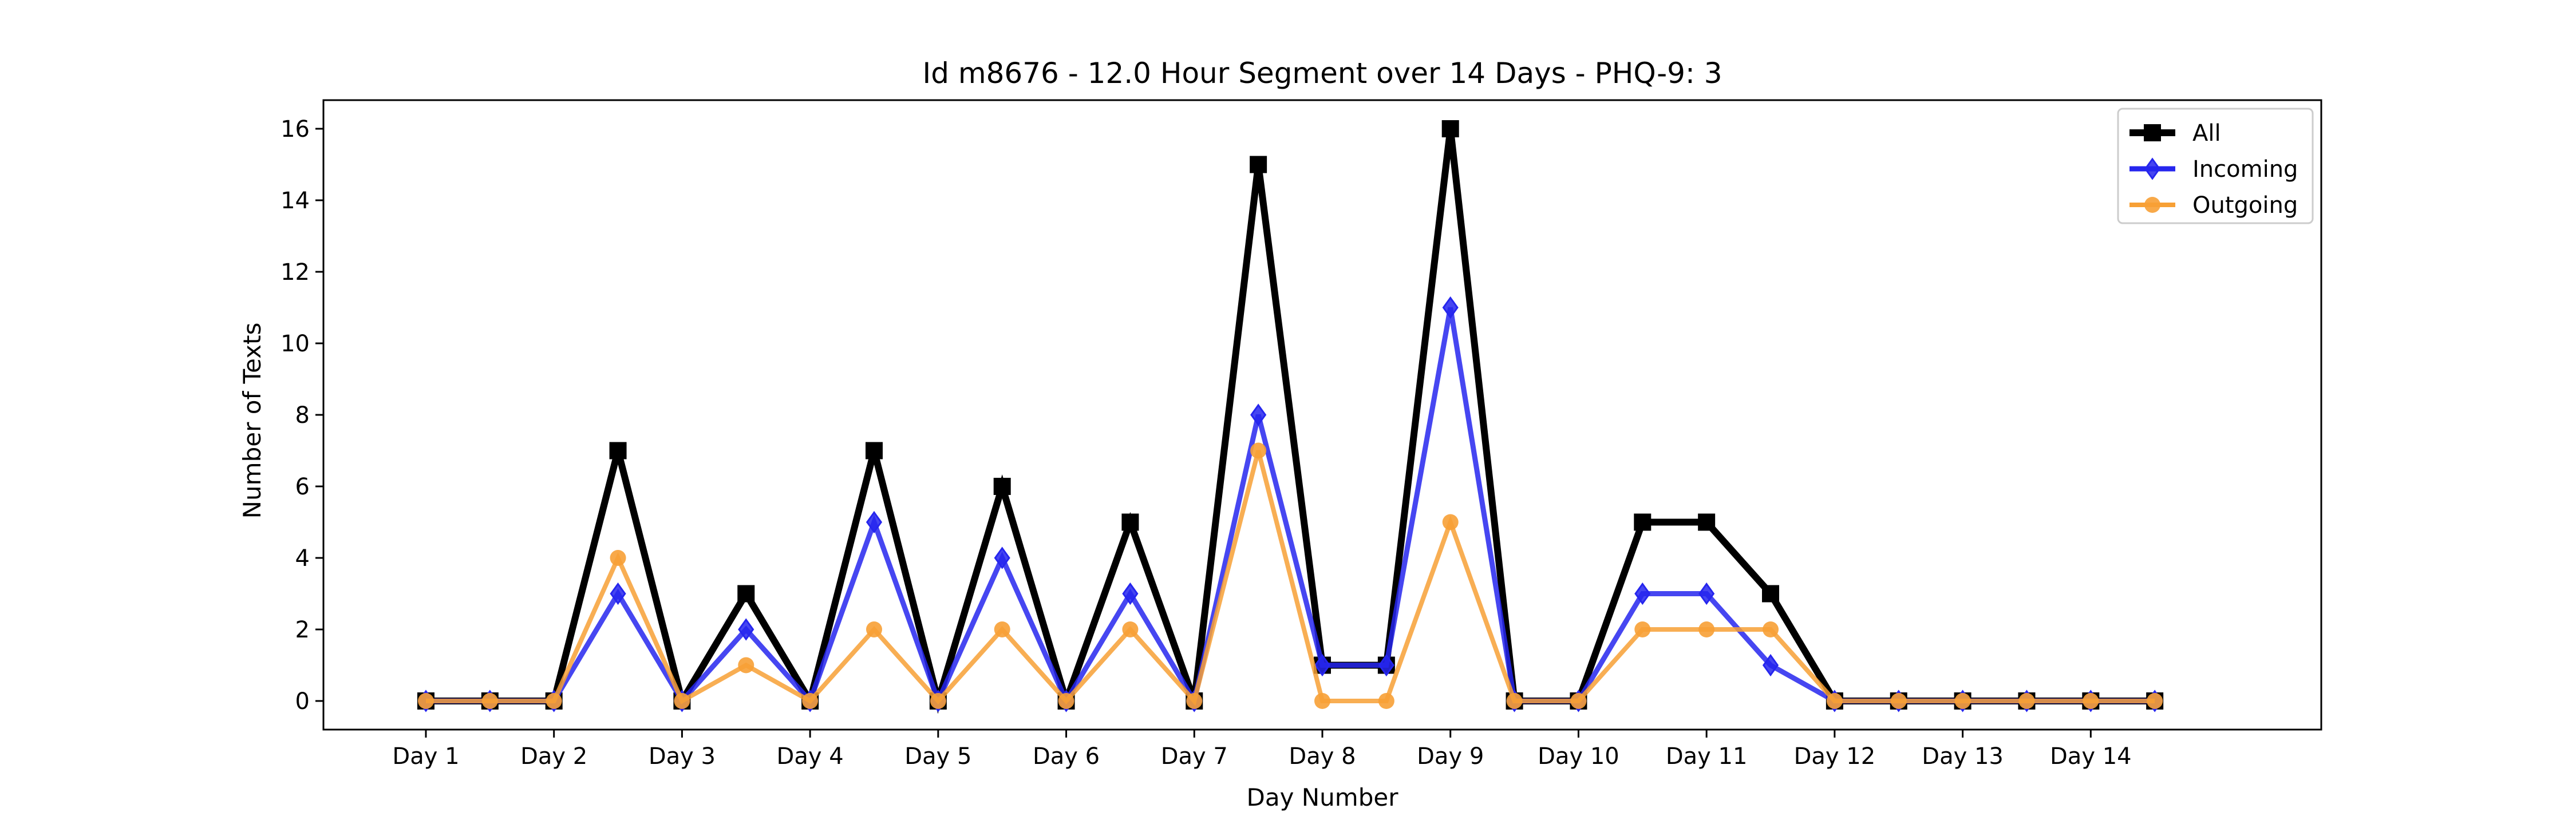 The image size is (2576, 824). I want to click on x-tick-label: Day 12, so click(1835, 756).